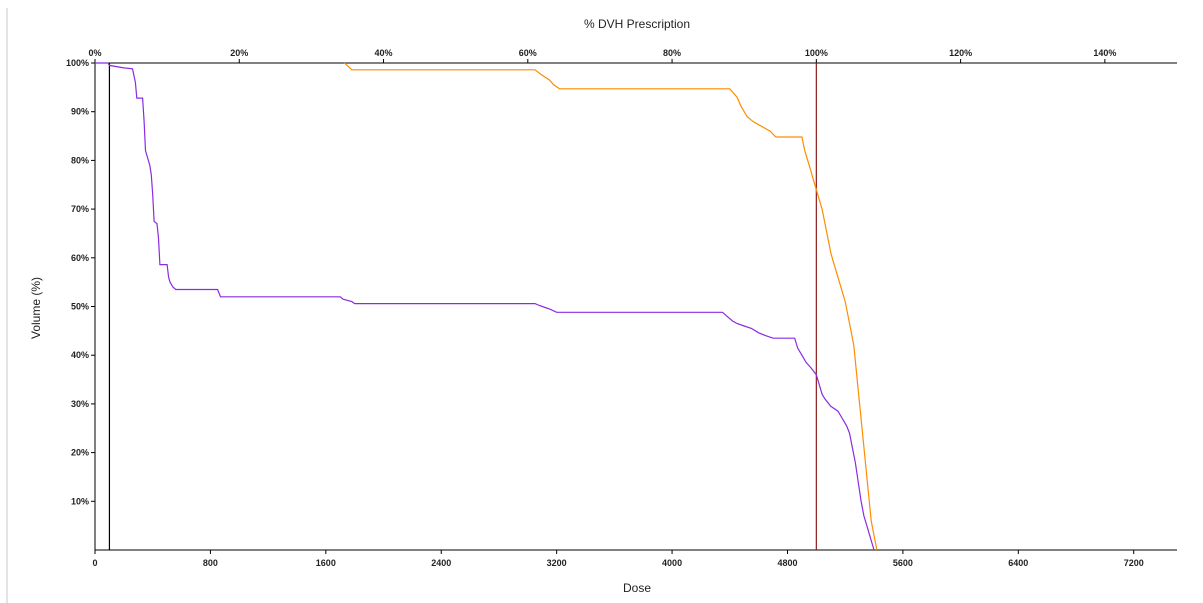 This screenshot has height=603, width=1203. Describe the element at coordinates (80, 258) in the screenshot. I see `y-tick-label: 60%` at that location.